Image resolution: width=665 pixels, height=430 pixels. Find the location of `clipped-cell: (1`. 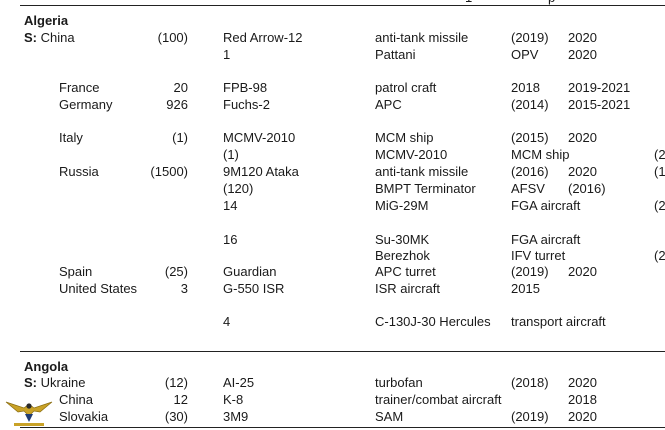

clipped-cell: (1 is located at coordinates (659, 171).